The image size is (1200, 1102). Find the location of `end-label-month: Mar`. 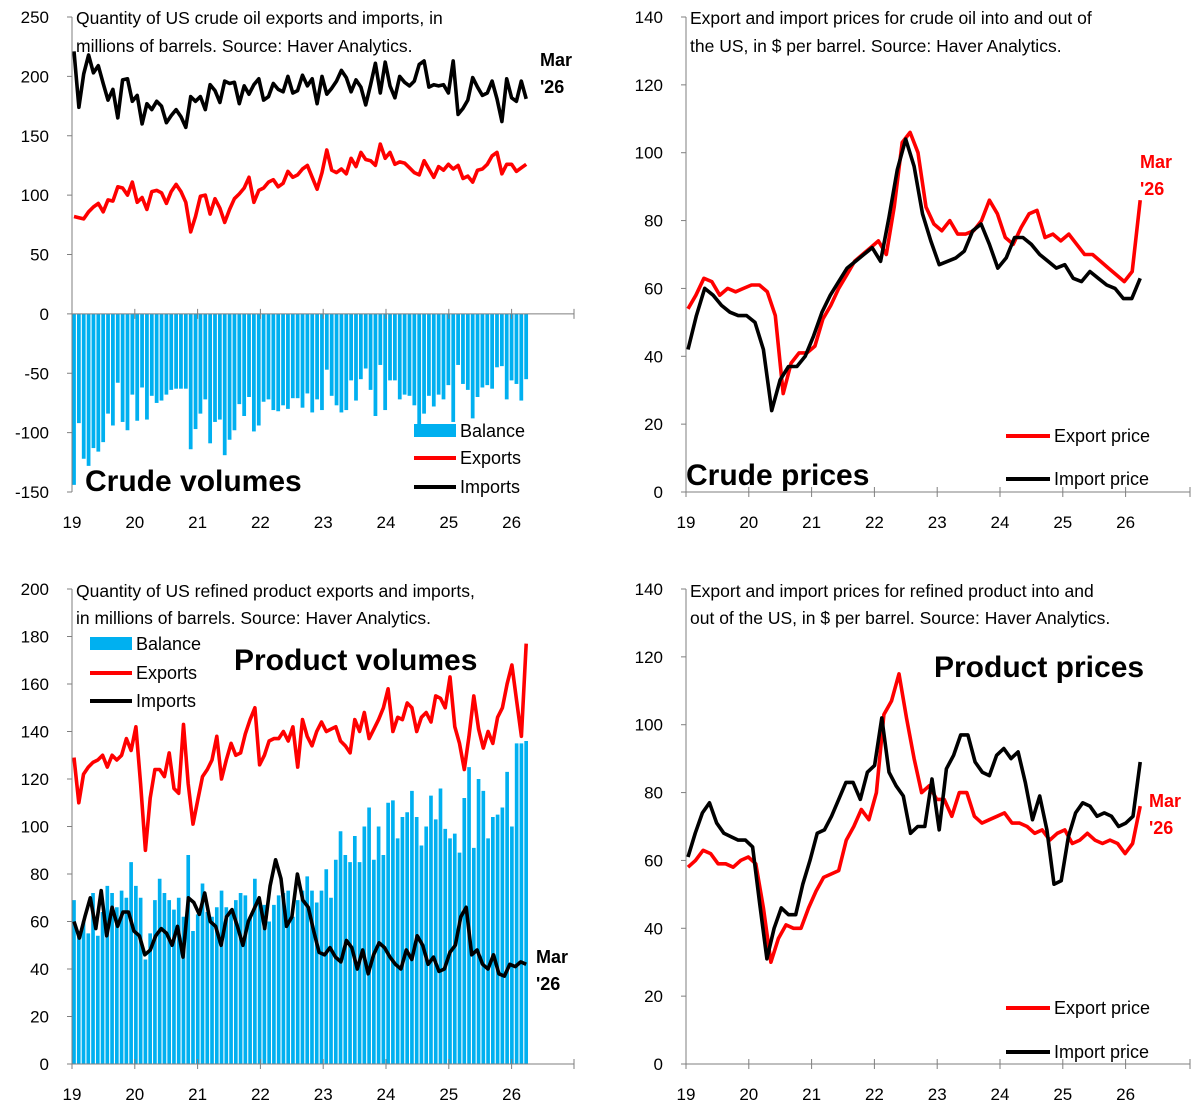

end-label-month: Mar is located at coordinates (1165, 801).